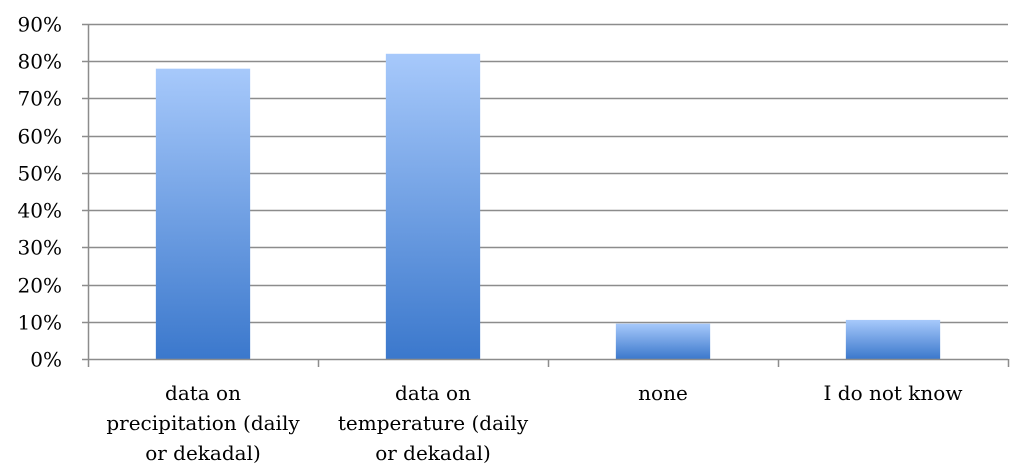 The width and height of the screenshot is (1012, 468). I want to click on x-category-label: I do not know, so click(893, 393).